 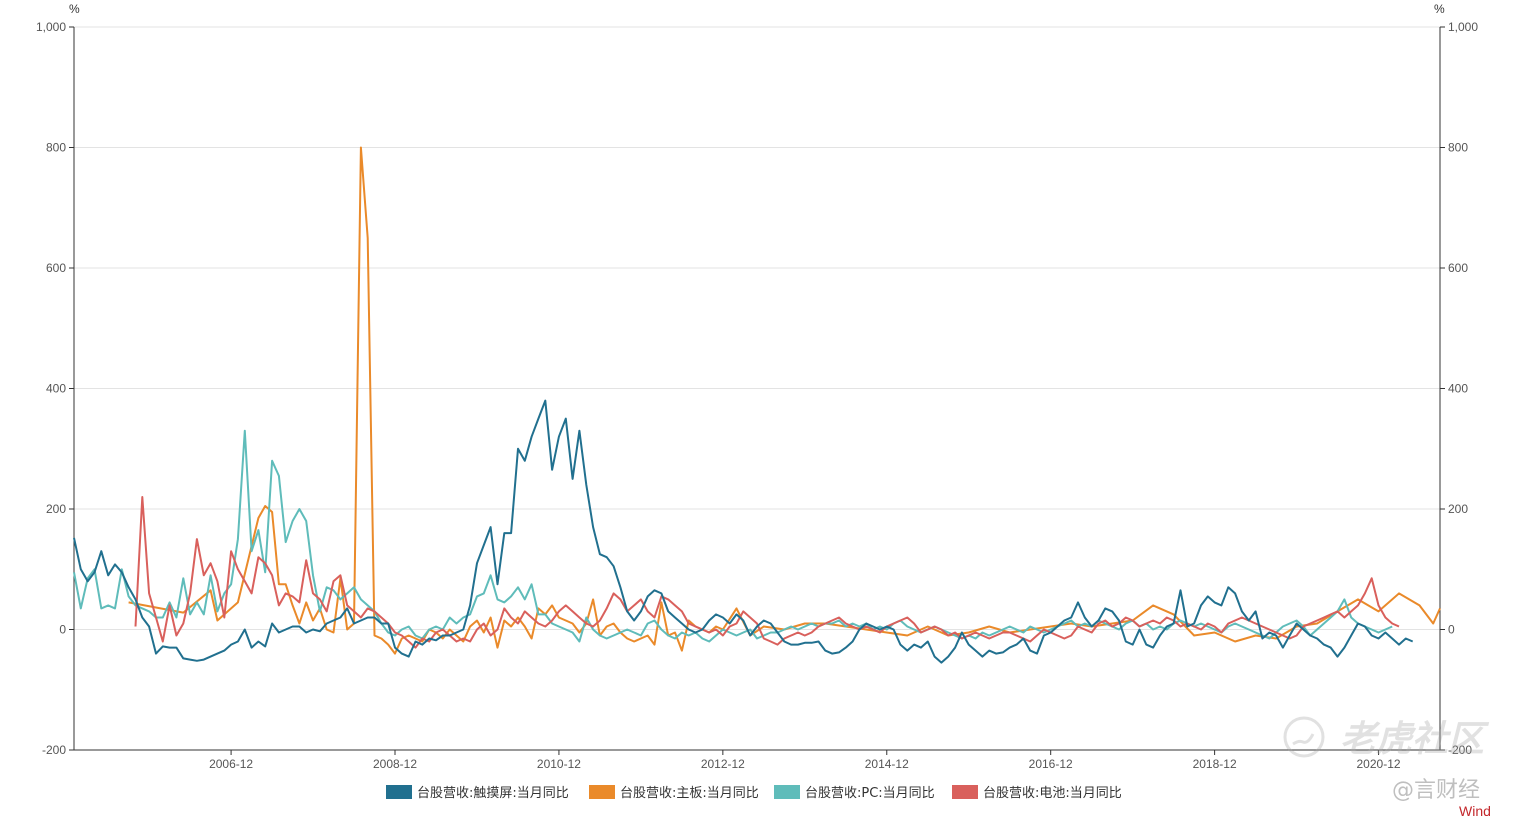 What do you see at coordinates (1436, 790) in the screenshot?
I see `watermark-sub-text: @言财经` at bounding box center [1436, 790].